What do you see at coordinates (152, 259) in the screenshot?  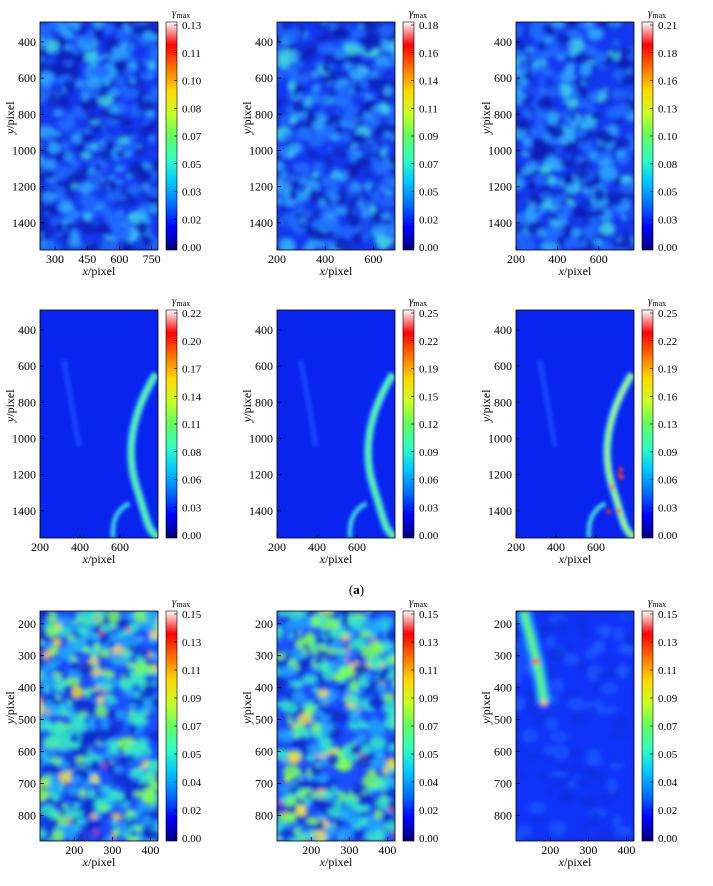 I see `x-tick-label: 750` at bounding box center [152, 259].